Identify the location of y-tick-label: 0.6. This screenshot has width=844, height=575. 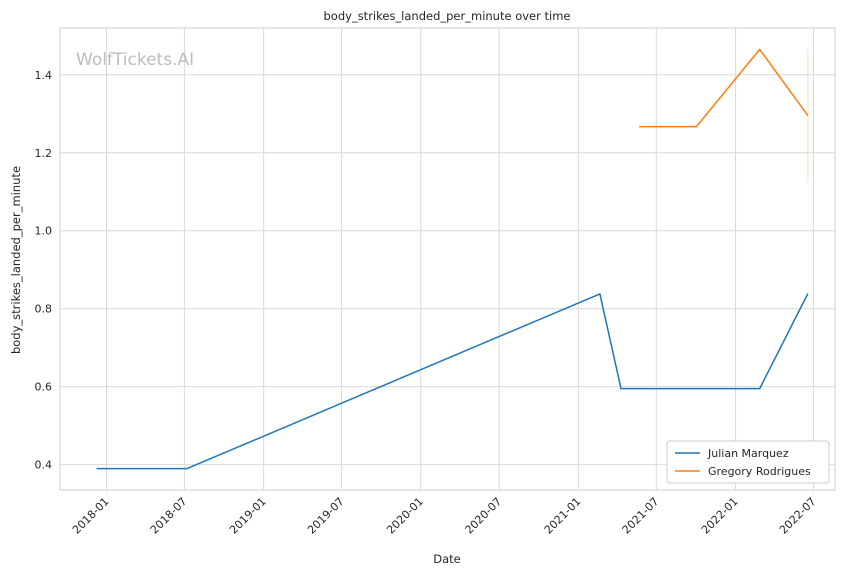
(44, 387).